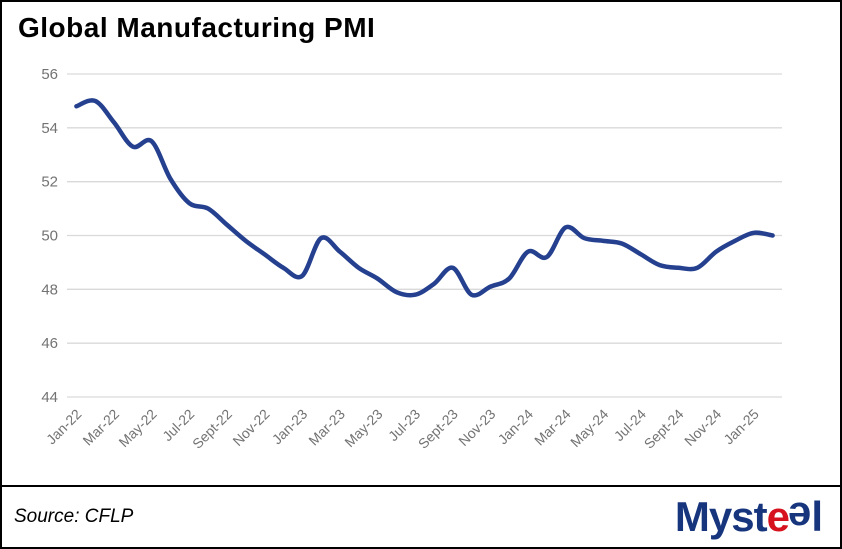  What do you see at coordinates (250, 427) in the screenshot?
I see `x-tick-label: Nov-22` at bounding box center [250, 427].